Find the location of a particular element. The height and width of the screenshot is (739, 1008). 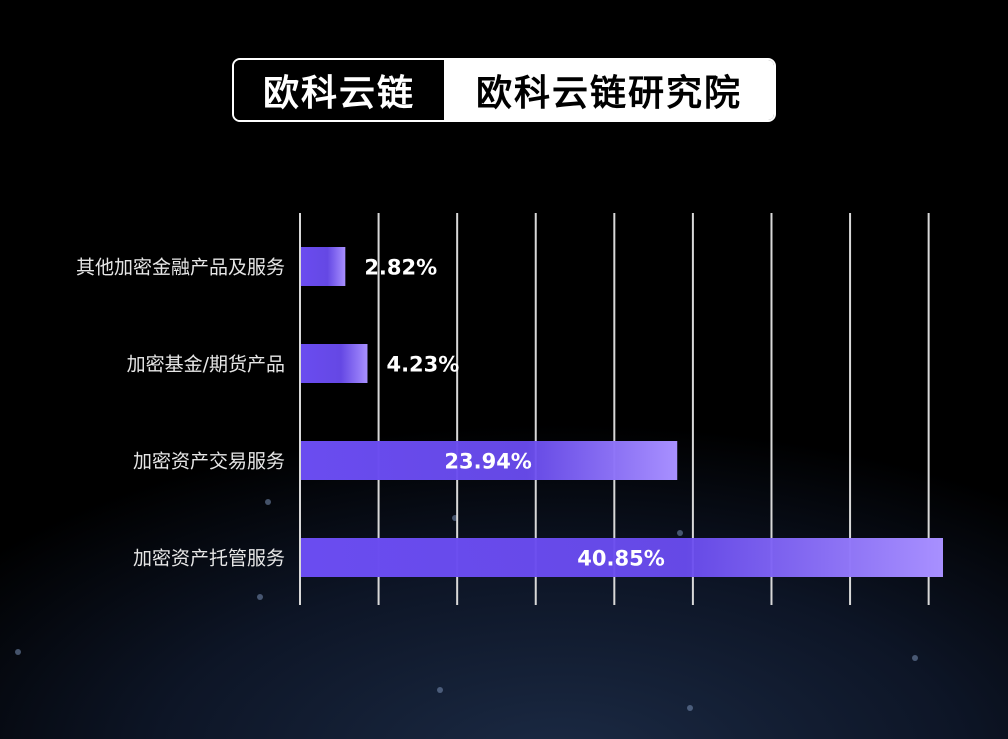

category-label: 加密基金/期货产品 is located at coordinates (206, 365).